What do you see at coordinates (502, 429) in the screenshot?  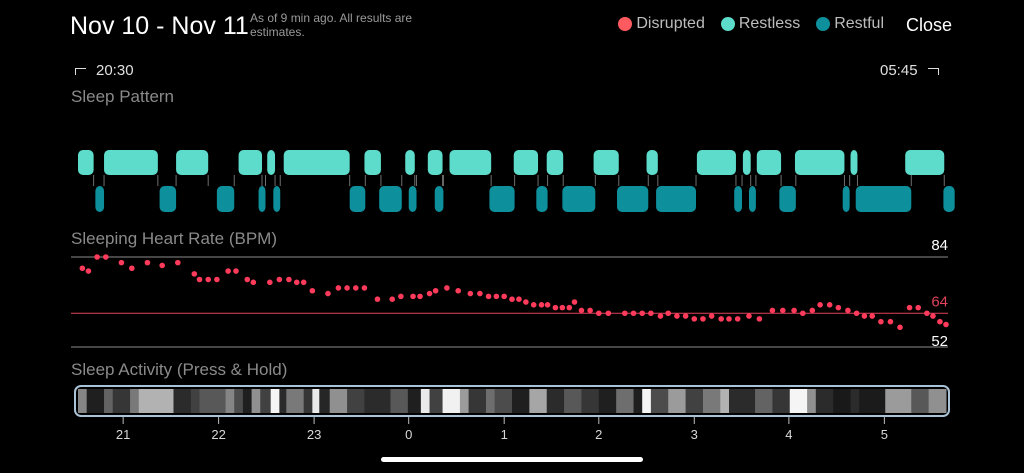 I see `hour-axis: 21 22 23 0 1 2 3 4 5` at bounding box center [502, 429].